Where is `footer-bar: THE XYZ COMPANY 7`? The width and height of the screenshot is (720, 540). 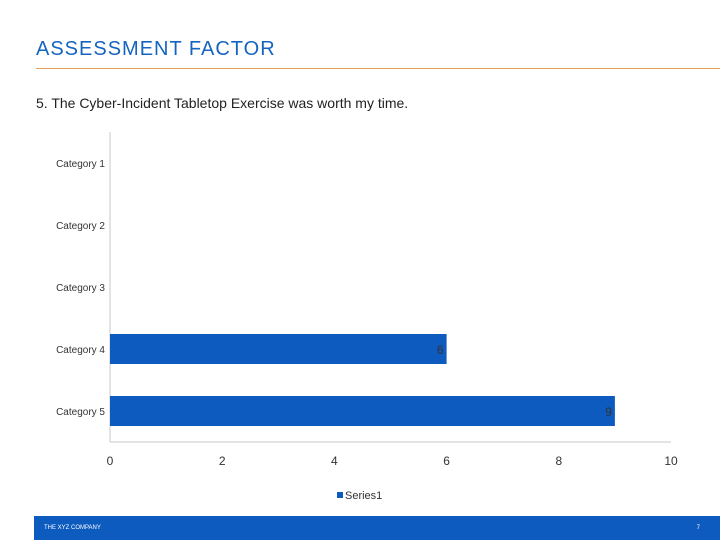
footer-bar: THE XYZ COMPANY 7 is located at coordinates (377, 528).